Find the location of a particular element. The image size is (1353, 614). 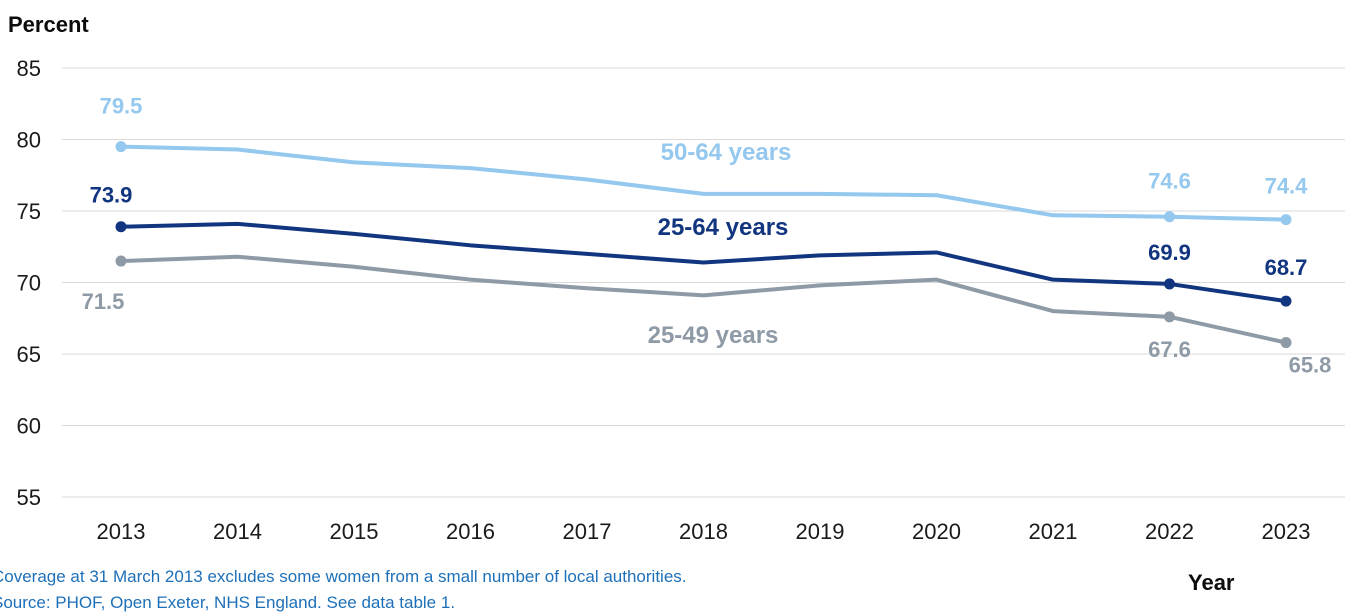

x-tick-label: 2018 is located at coordinates (703, 531).